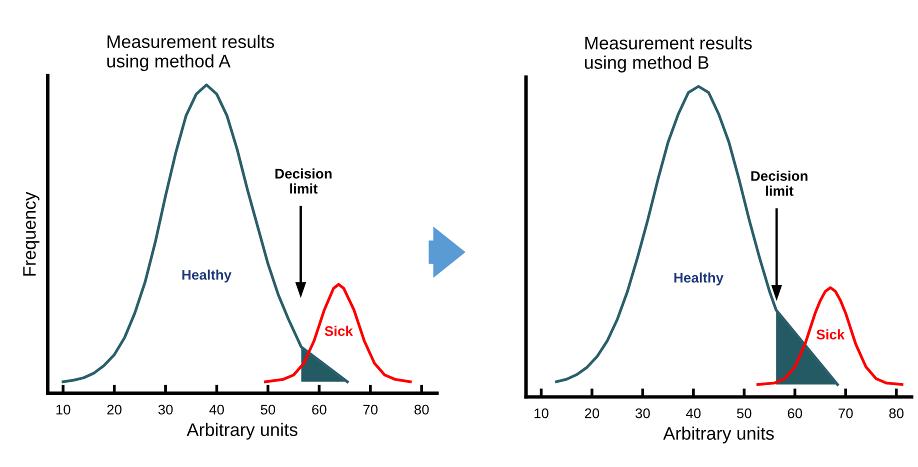 The height and width of the screenshot is (467, 918). Describe the element at coordinates (31, 234) in the screenshot. I see `y-axis-title: Frequency` at that location.